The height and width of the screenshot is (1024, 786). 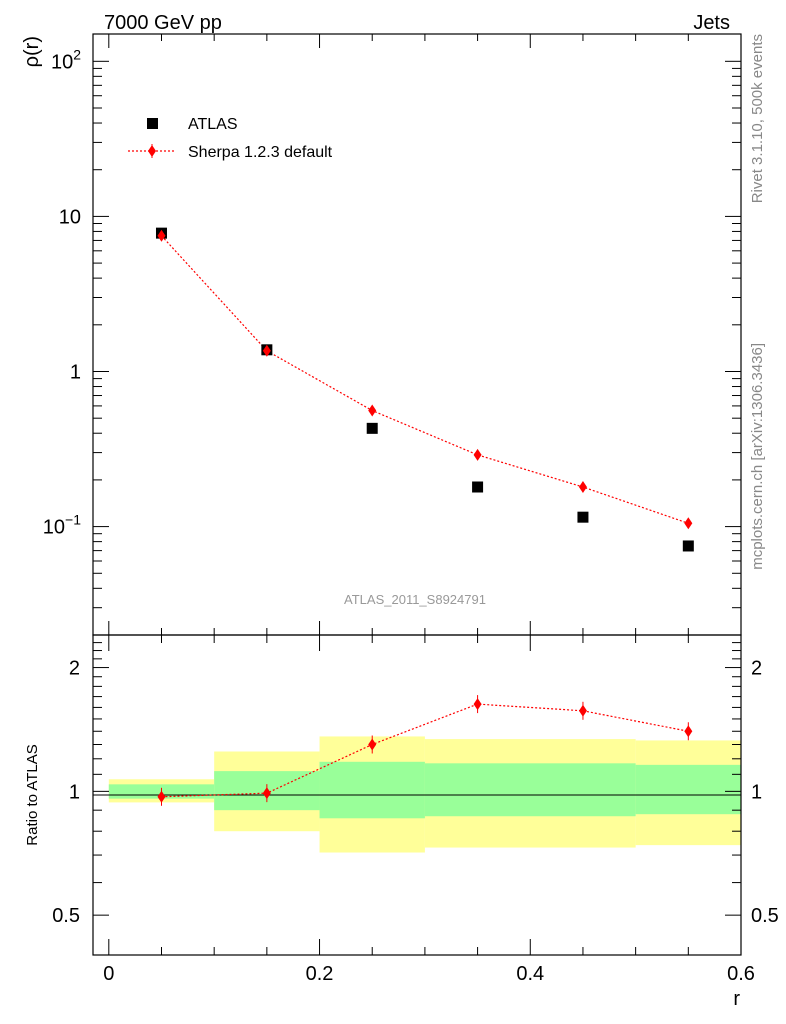 What do you see at coordinates (736, 999) in the screenshot?
I see `x-axis-label: r` at bounding box center [736, 999].